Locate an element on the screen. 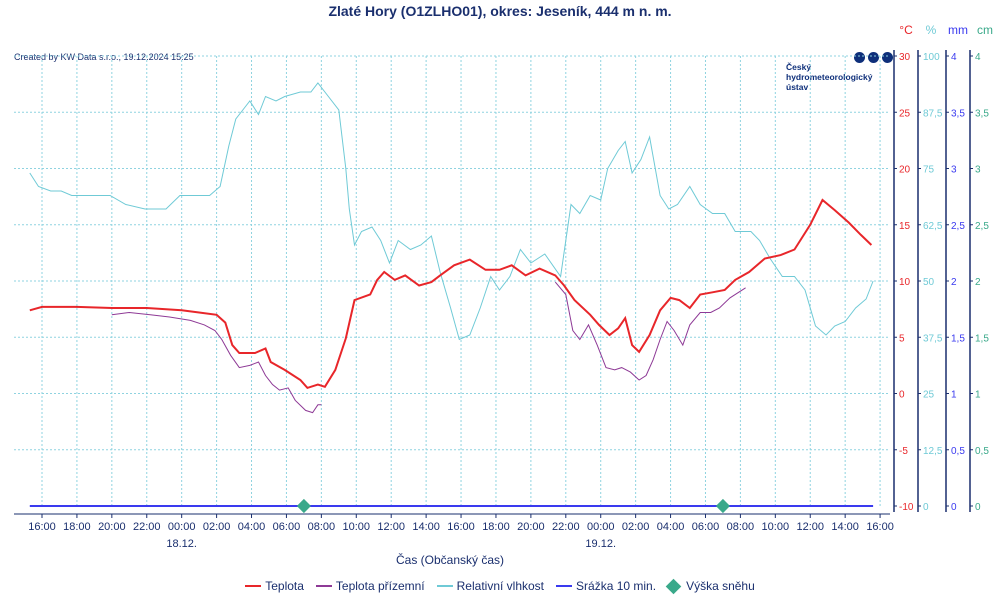  logo-text-line2: hydrometeorologický is located at coordinates (829, 77).